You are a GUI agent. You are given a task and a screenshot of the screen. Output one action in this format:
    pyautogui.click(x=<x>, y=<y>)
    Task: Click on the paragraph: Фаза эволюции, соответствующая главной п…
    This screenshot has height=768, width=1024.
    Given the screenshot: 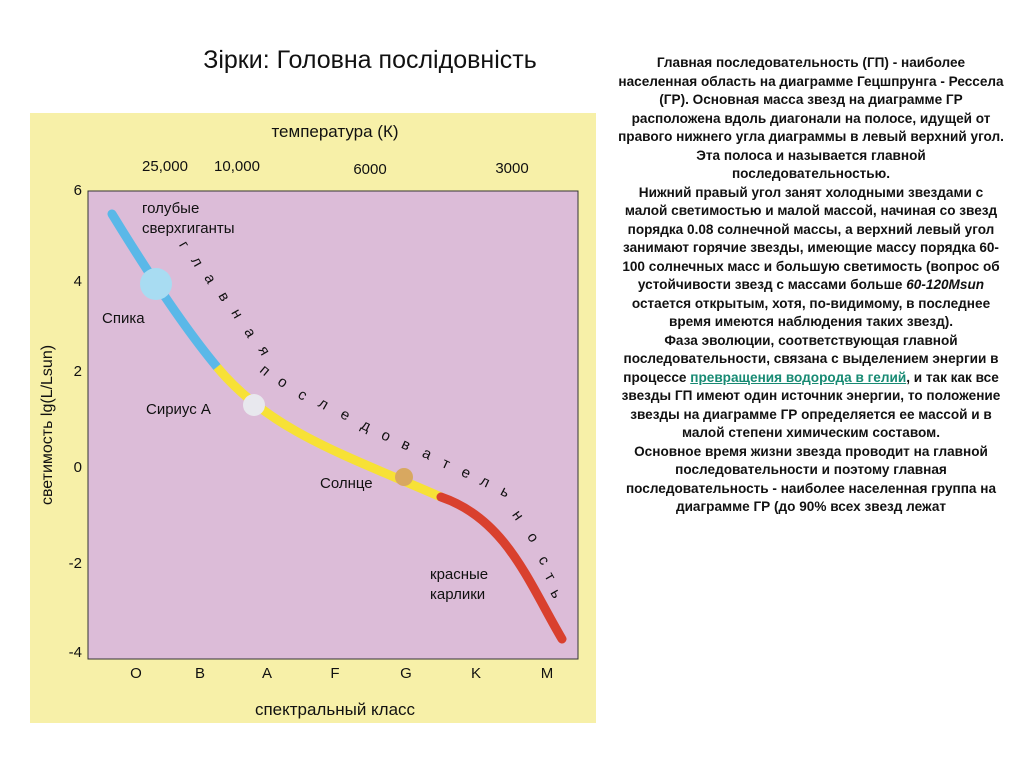 What is the action you would take?
    pyautogui.click(x=811, y=386)
    